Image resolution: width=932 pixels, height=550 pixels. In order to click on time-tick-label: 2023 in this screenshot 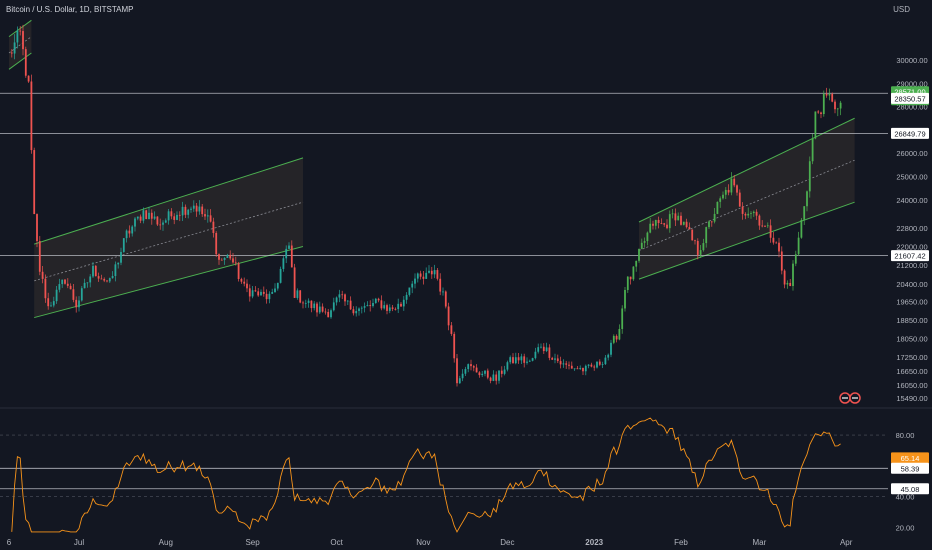, I will do `click(594, 542)`.